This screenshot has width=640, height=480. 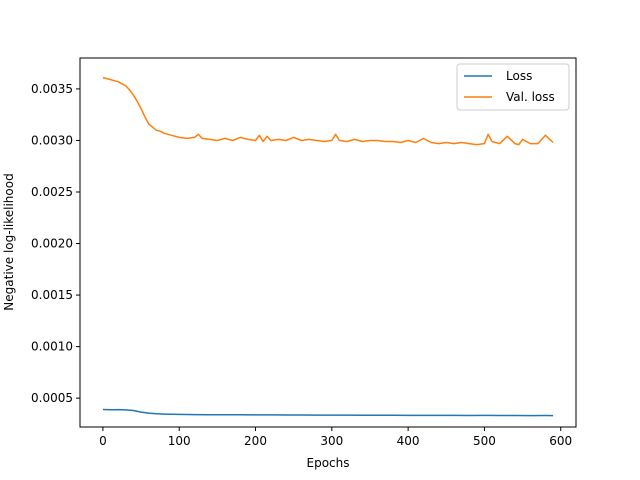 What do you see at coordinates (519, 76) in the screenshot?
I see `legend-label: Loss` at bounding box center [519, 76].